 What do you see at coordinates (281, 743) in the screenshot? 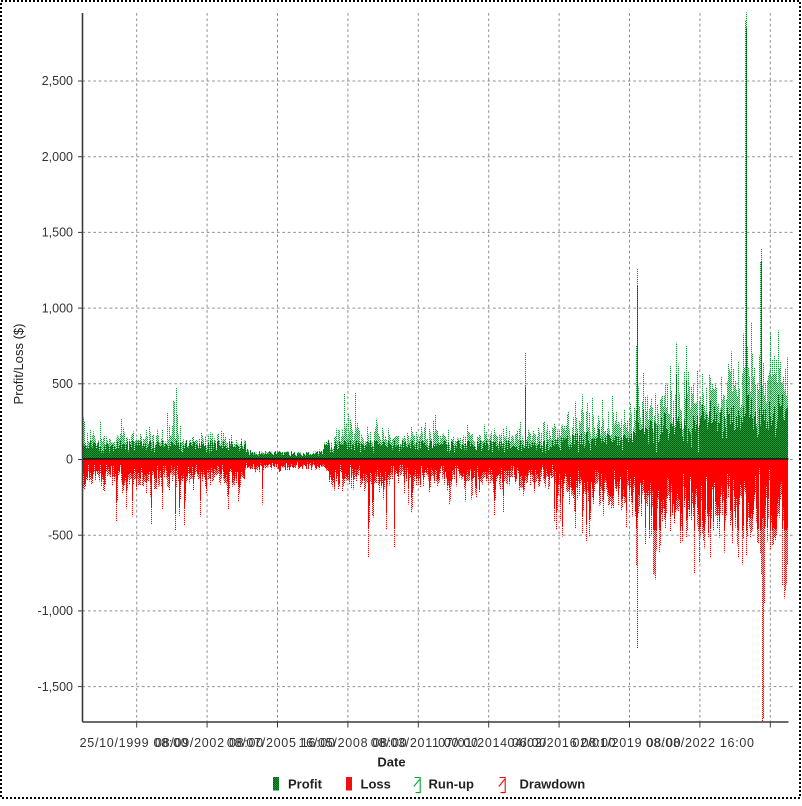
I see `svg-text: 08/07/2005 16:00` at bounding box center [281, 743].